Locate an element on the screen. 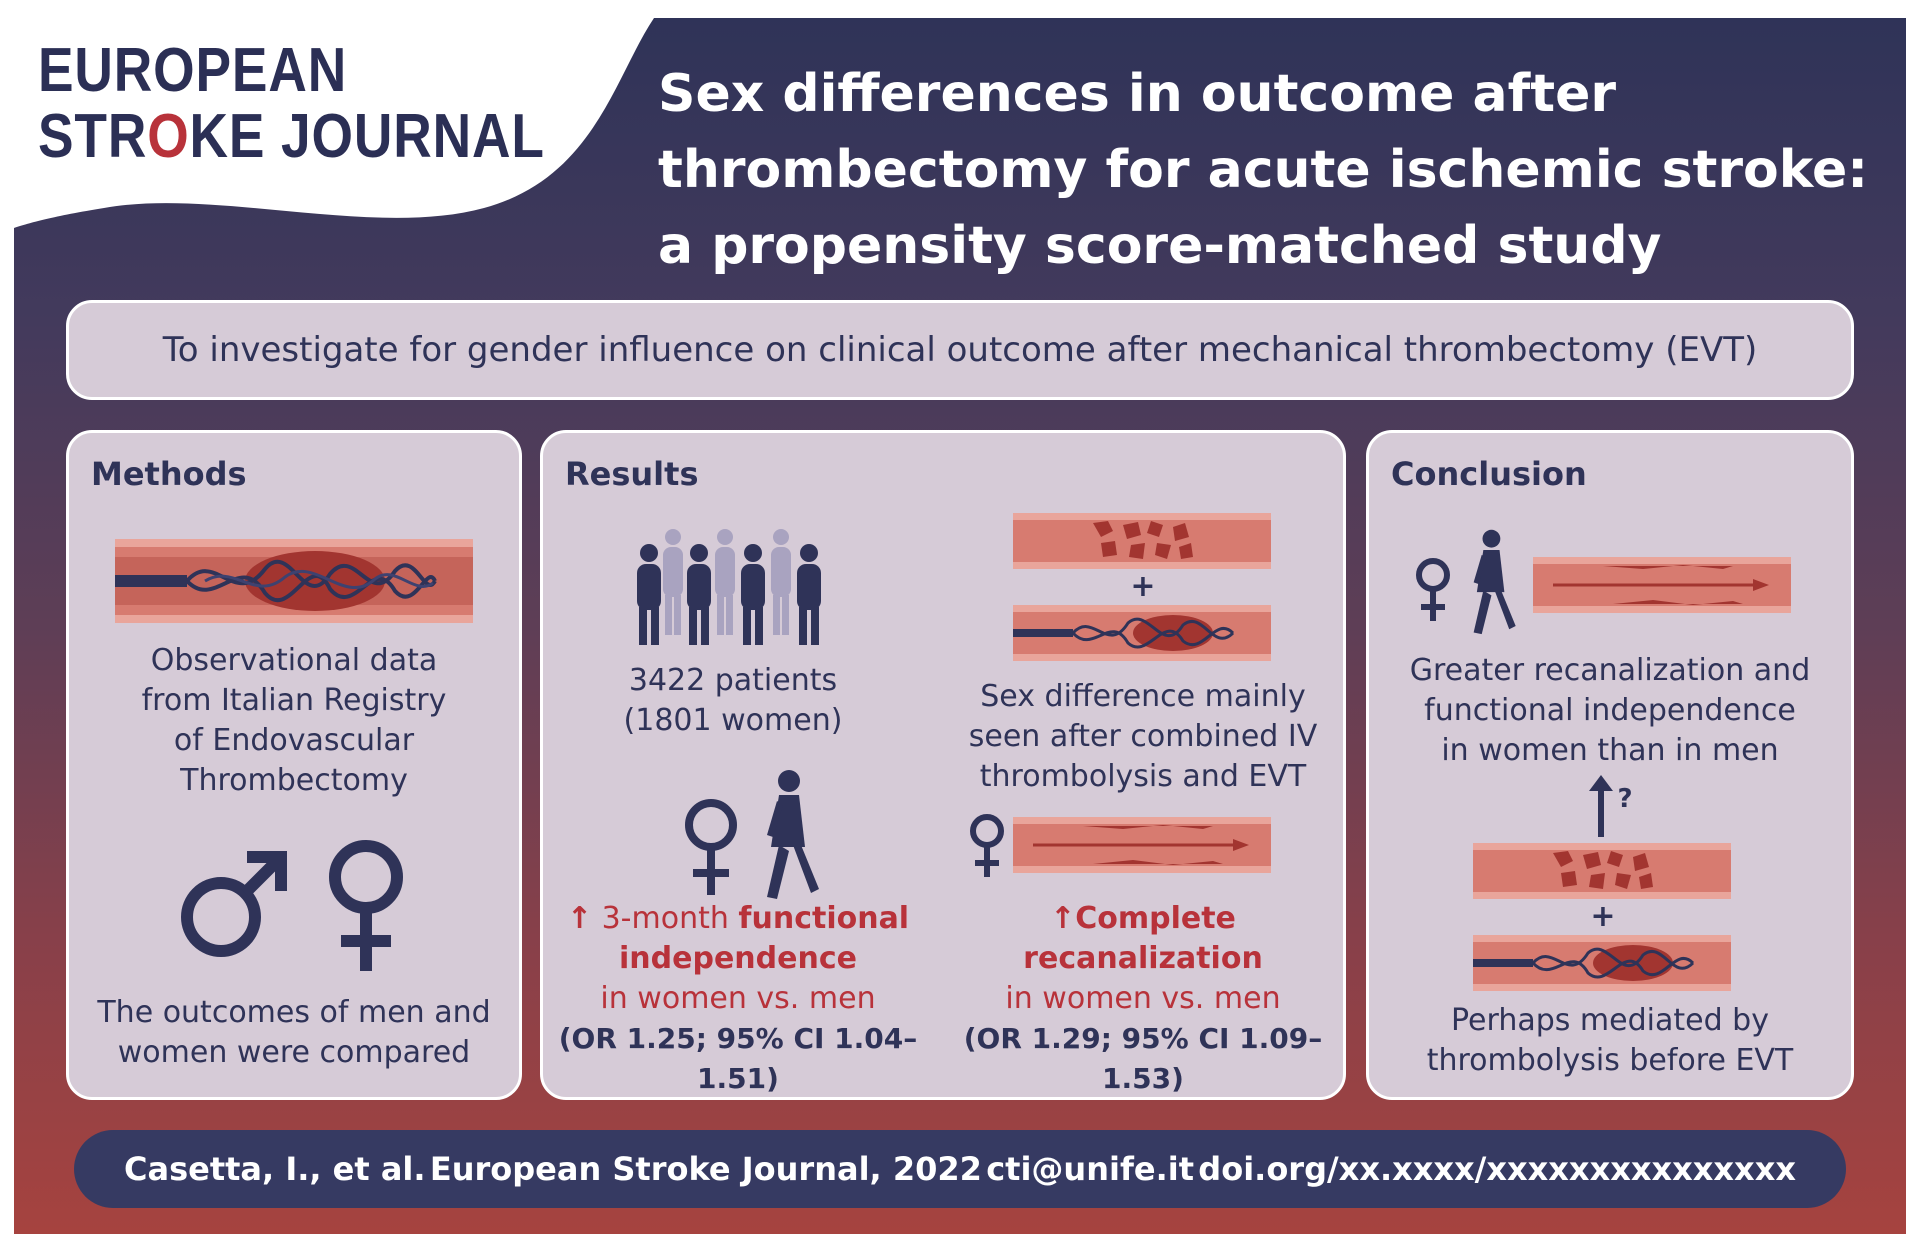 This screenshot has height=1248, width=1920. footer-authors: Casetta, I., et al. is located at coordinates (275, 1169).